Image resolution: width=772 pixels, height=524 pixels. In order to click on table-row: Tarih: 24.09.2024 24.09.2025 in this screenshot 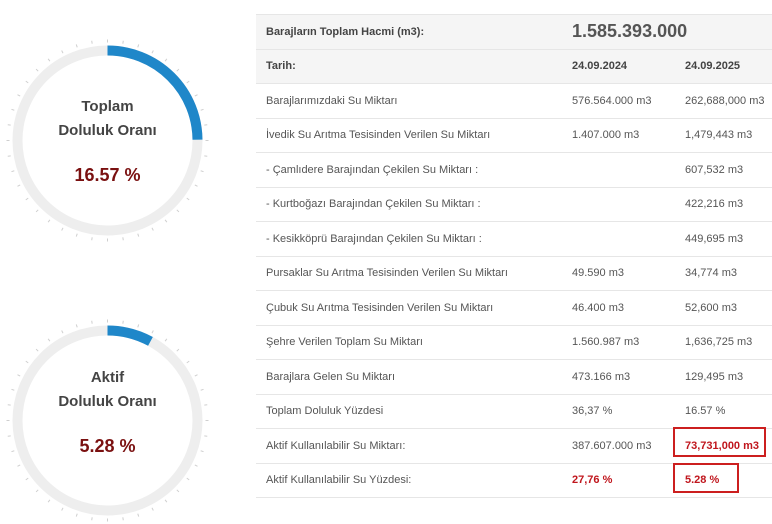, I will do `click(514, 66)`.